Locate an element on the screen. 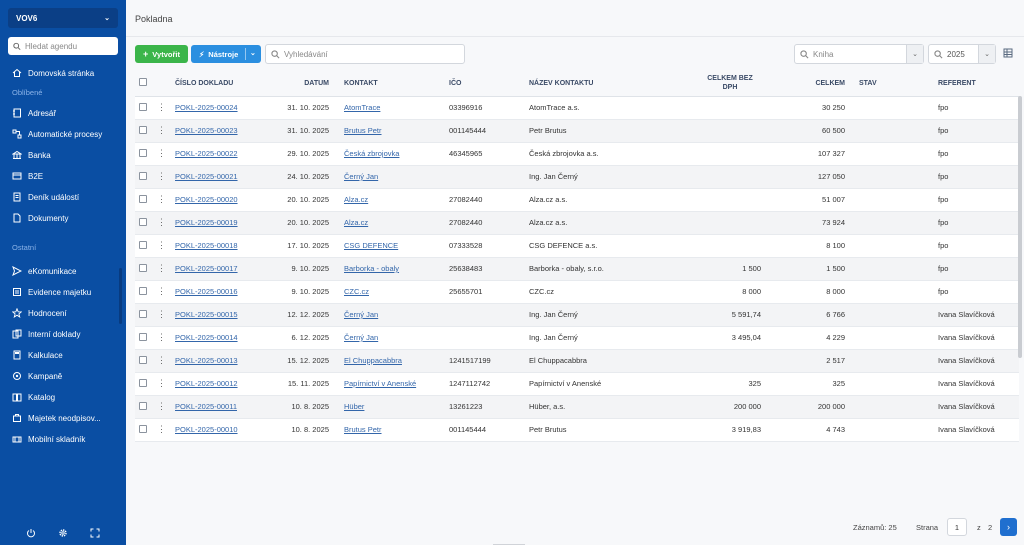 The height and width of the screenshot is (545, 1024). contact-link: CZC.cz is located at coordinates (356, 291).